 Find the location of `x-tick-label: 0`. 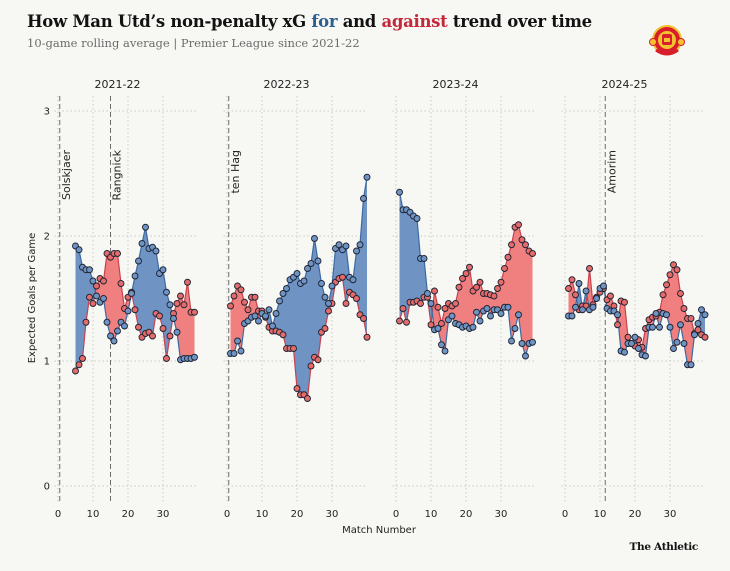

x-tick-label: 0 is located at coordinates (227, 514).